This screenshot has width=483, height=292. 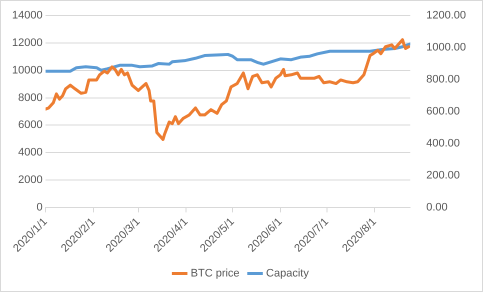 I want to click on y-tick-label: 4000, so click(x=30, y=152).